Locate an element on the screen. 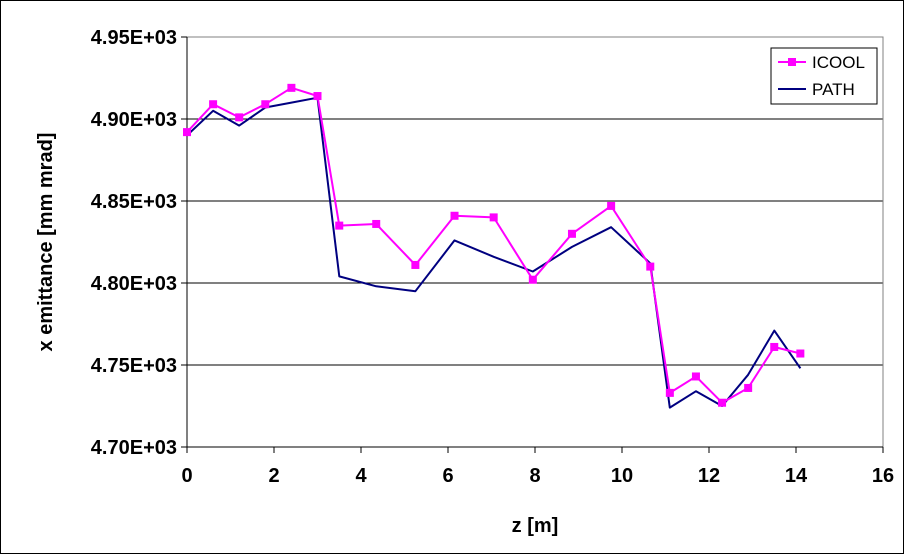  legend-marker-icool is located at coordinates (792, 62).